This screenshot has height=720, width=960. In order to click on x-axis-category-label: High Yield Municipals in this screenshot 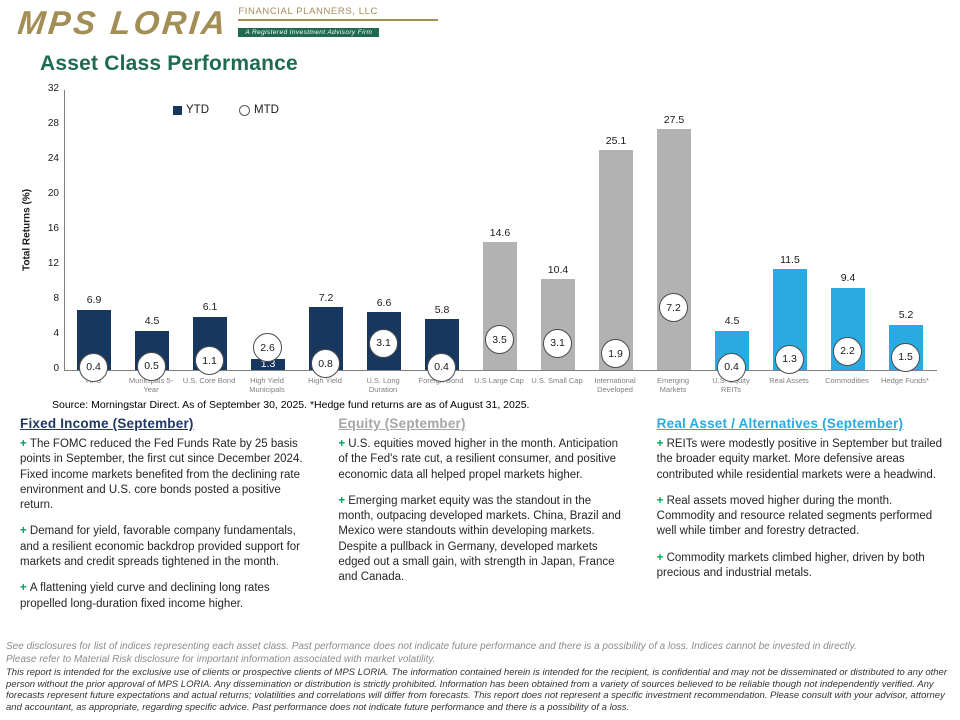, I will do `click(267, 385)`.